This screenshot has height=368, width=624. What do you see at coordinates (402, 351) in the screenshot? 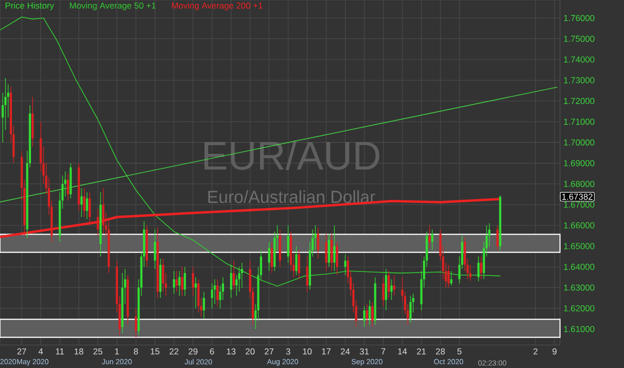
I see `x-tick-label: 14` at bounding box center [402, 351].